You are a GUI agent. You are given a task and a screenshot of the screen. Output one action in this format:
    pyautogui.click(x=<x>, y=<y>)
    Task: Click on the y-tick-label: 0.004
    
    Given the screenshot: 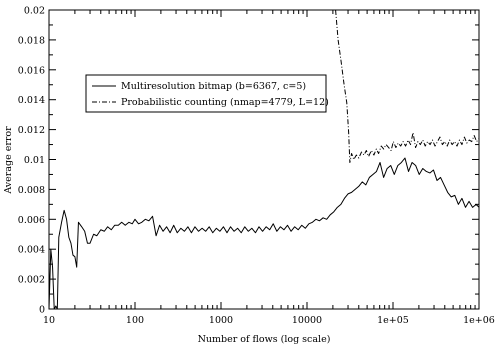 What is the action you would take?
    pyautogui.click(x=31, y=250)
    